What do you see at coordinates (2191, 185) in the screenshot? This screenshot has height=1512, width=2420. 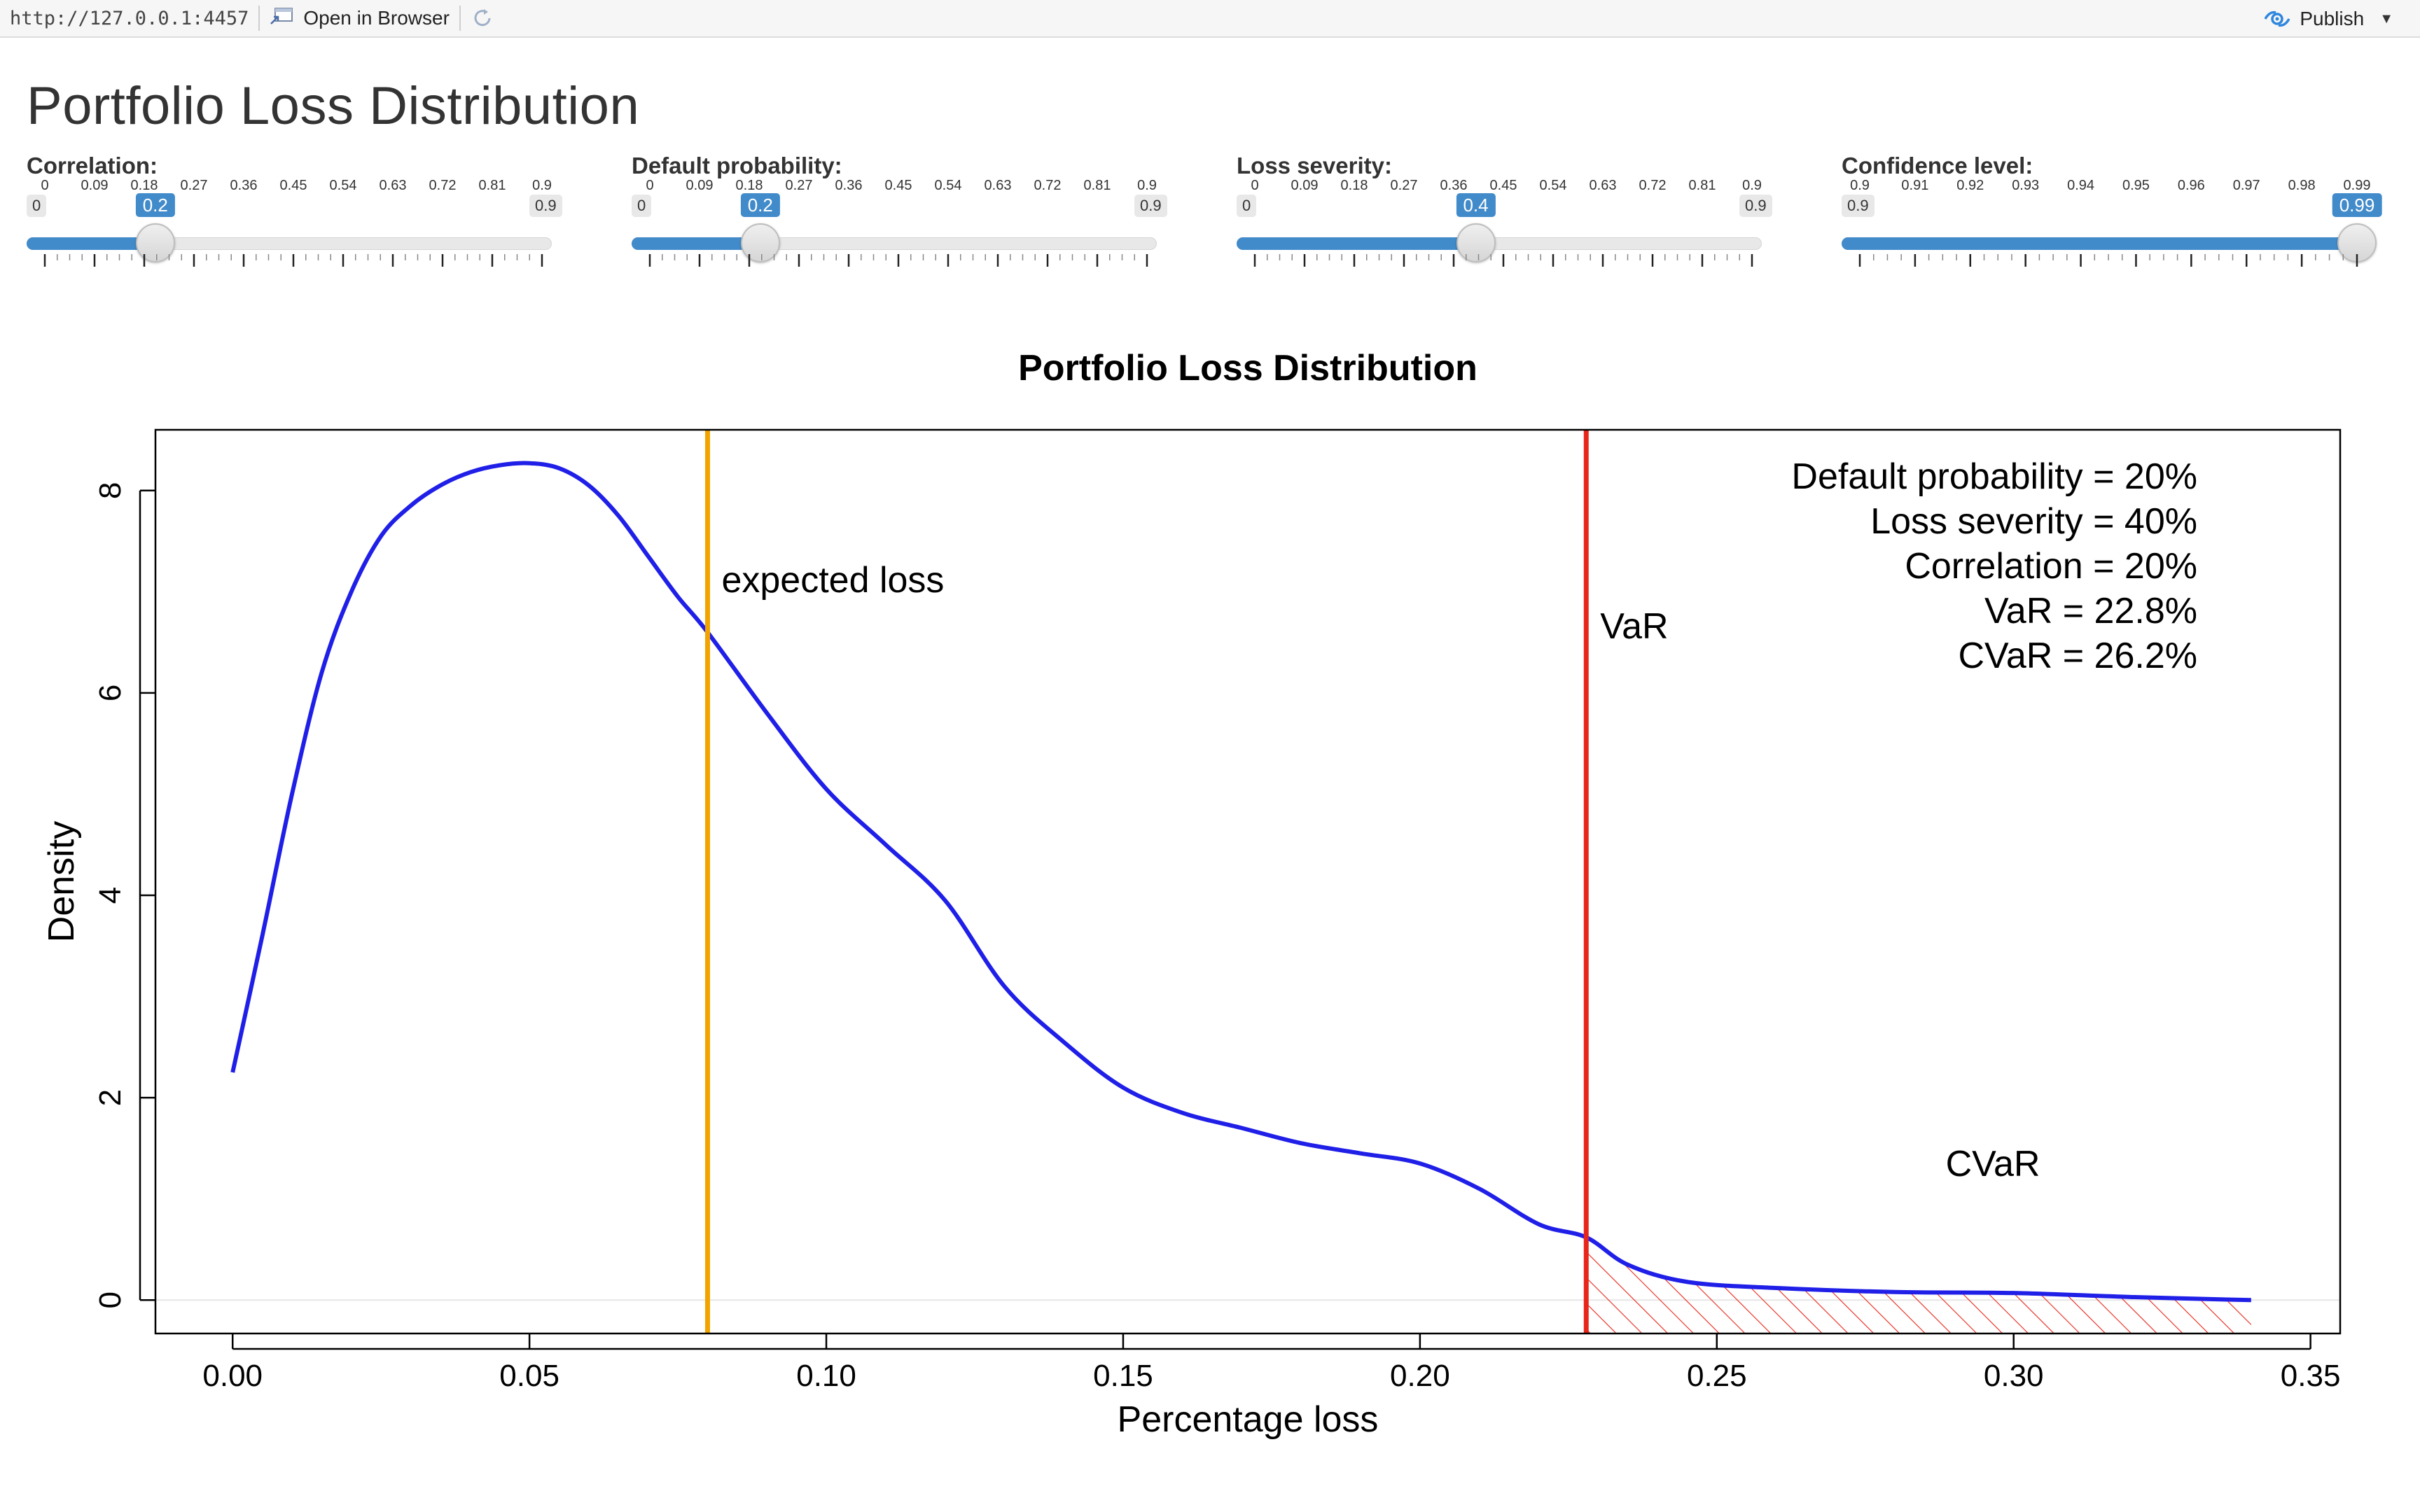 I see `slider-tick-label: 0.96` at bounding box center [2191, 185].